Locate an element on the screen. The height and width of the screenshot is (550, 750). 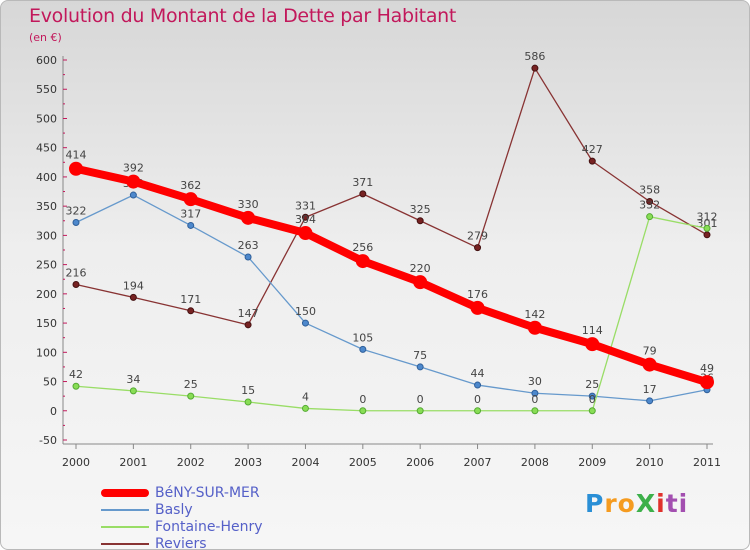
data-label: 317 is located at coordinates (190, 213).